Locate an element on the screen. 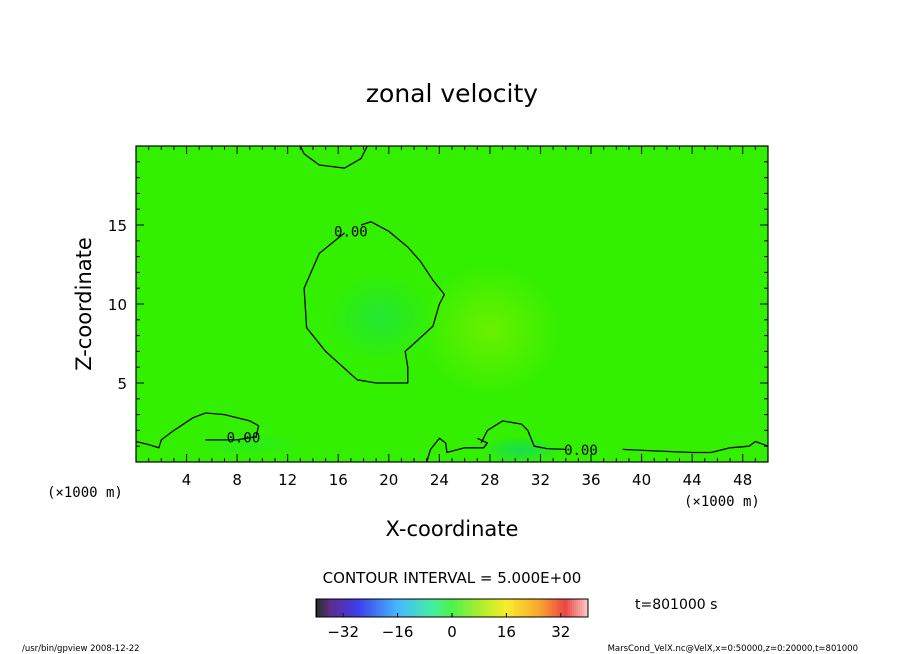 This screenshot has width=904, height=654. colorbar-tick-label: −16 is located at coordinates (398, 632).